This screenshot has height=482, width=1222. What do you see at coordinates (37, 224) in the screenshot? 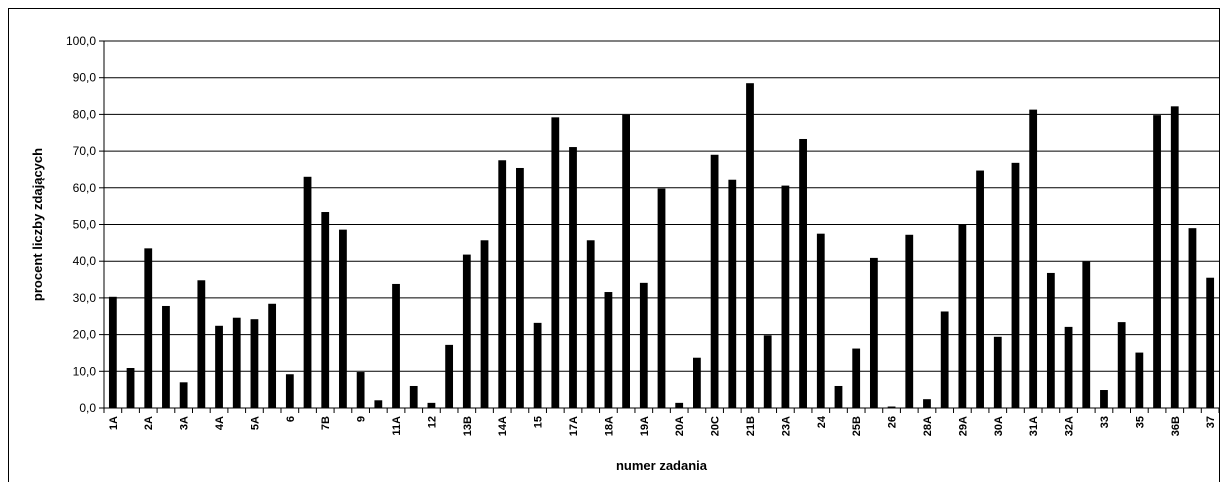
I see `y-axis-label: procent liczby zdających` at bounding box center [37, 224].